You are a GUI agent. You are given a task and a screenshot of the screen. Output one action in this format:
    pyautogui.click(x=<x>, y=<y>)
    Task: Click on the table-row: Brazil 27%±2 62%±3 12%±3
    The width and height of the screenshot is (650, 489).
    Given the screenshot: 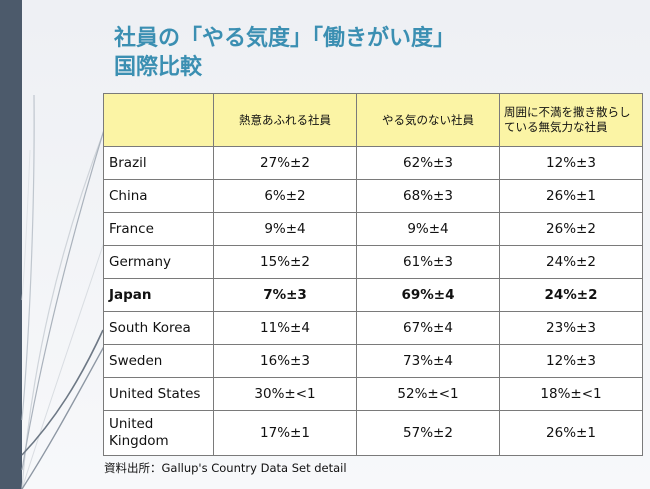 What is the action you would take?
    pyautogui.click(x=373, y=163)
    